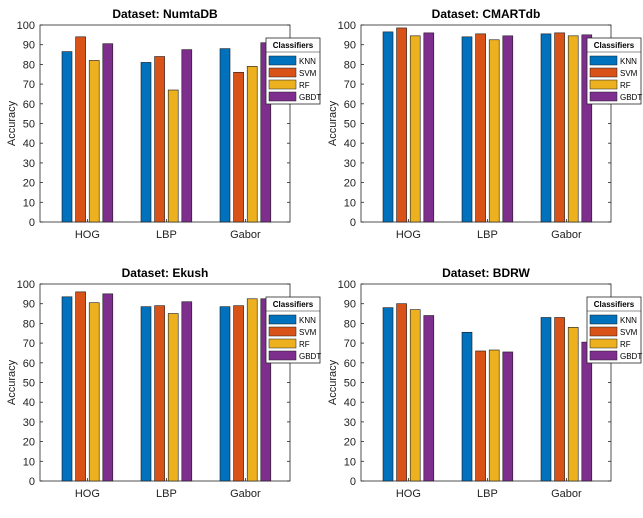 The height and width of the screenshot is (518, 643). I want to click on bar-rf-lbp, so click(494, 131).